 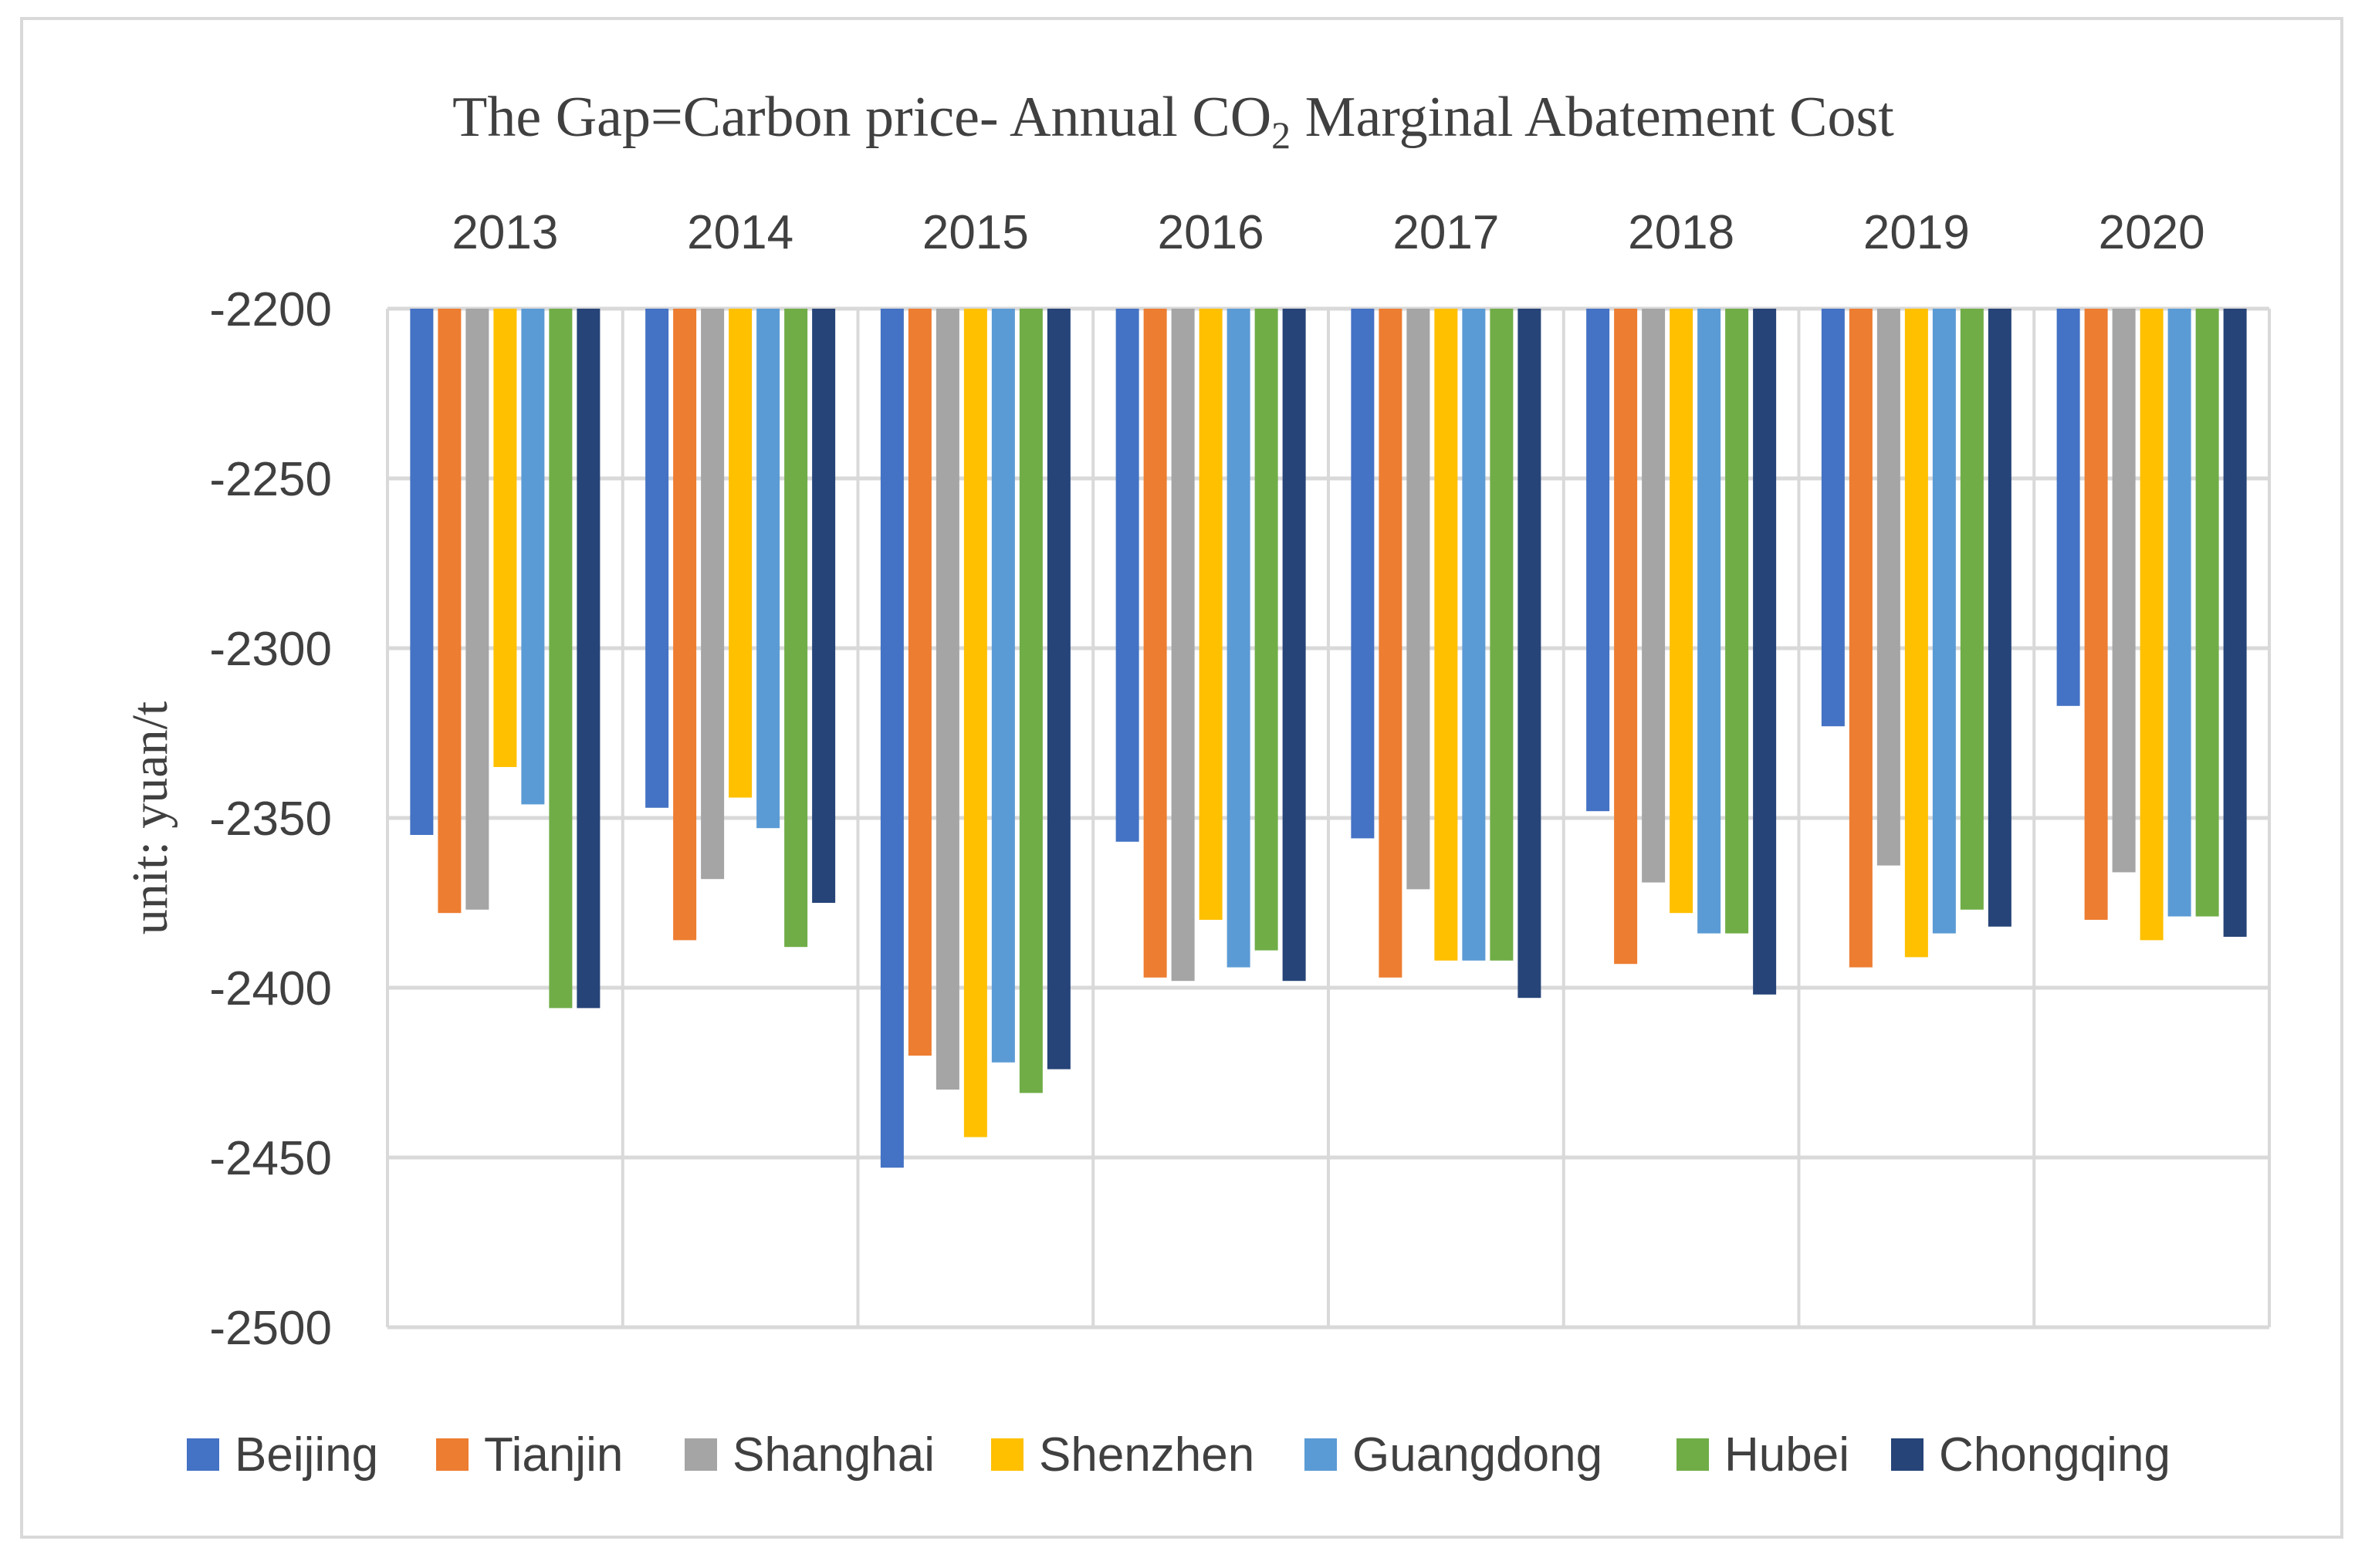 What do you see at coordinates (1861, 638) in the screenshot?
I see `bar-tianjin-2019` at bounding box center [1861, 638].